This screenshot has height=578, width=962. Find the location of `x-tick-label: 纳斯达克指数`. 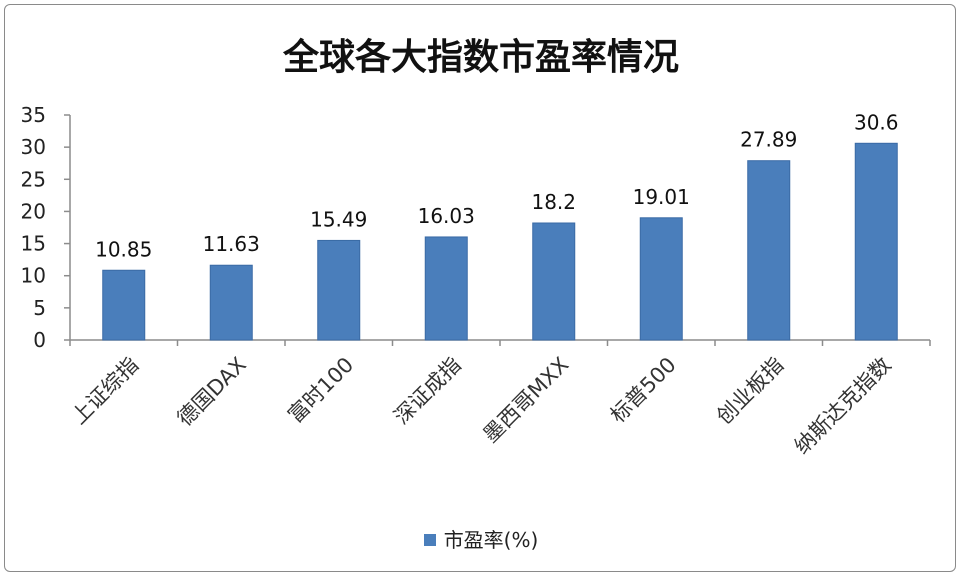

x-tick-label: 纳斯达克指数 is located at coordinates (843, 406).